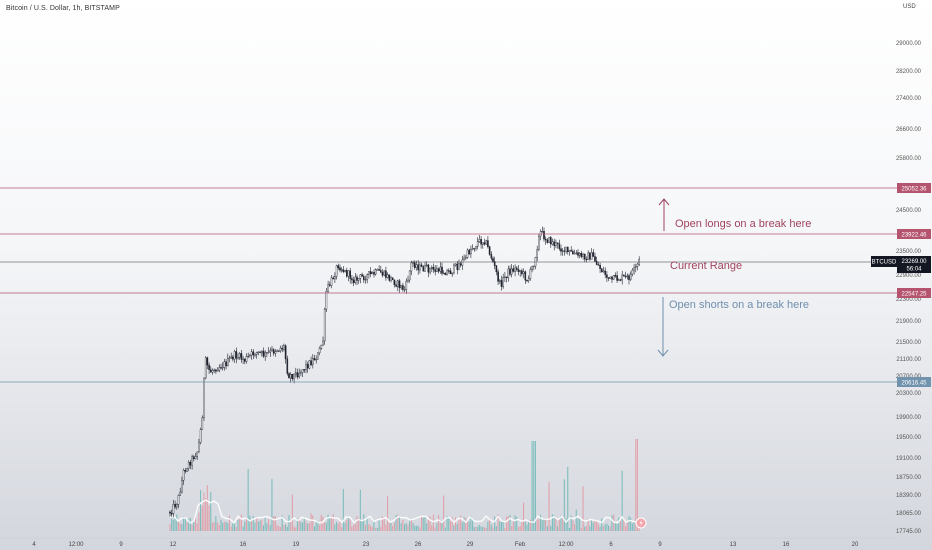  Describe the element at coordinates (739, 305) in the screenshot. I see `shorts-annotation: Open shorts on a break here` at that location.